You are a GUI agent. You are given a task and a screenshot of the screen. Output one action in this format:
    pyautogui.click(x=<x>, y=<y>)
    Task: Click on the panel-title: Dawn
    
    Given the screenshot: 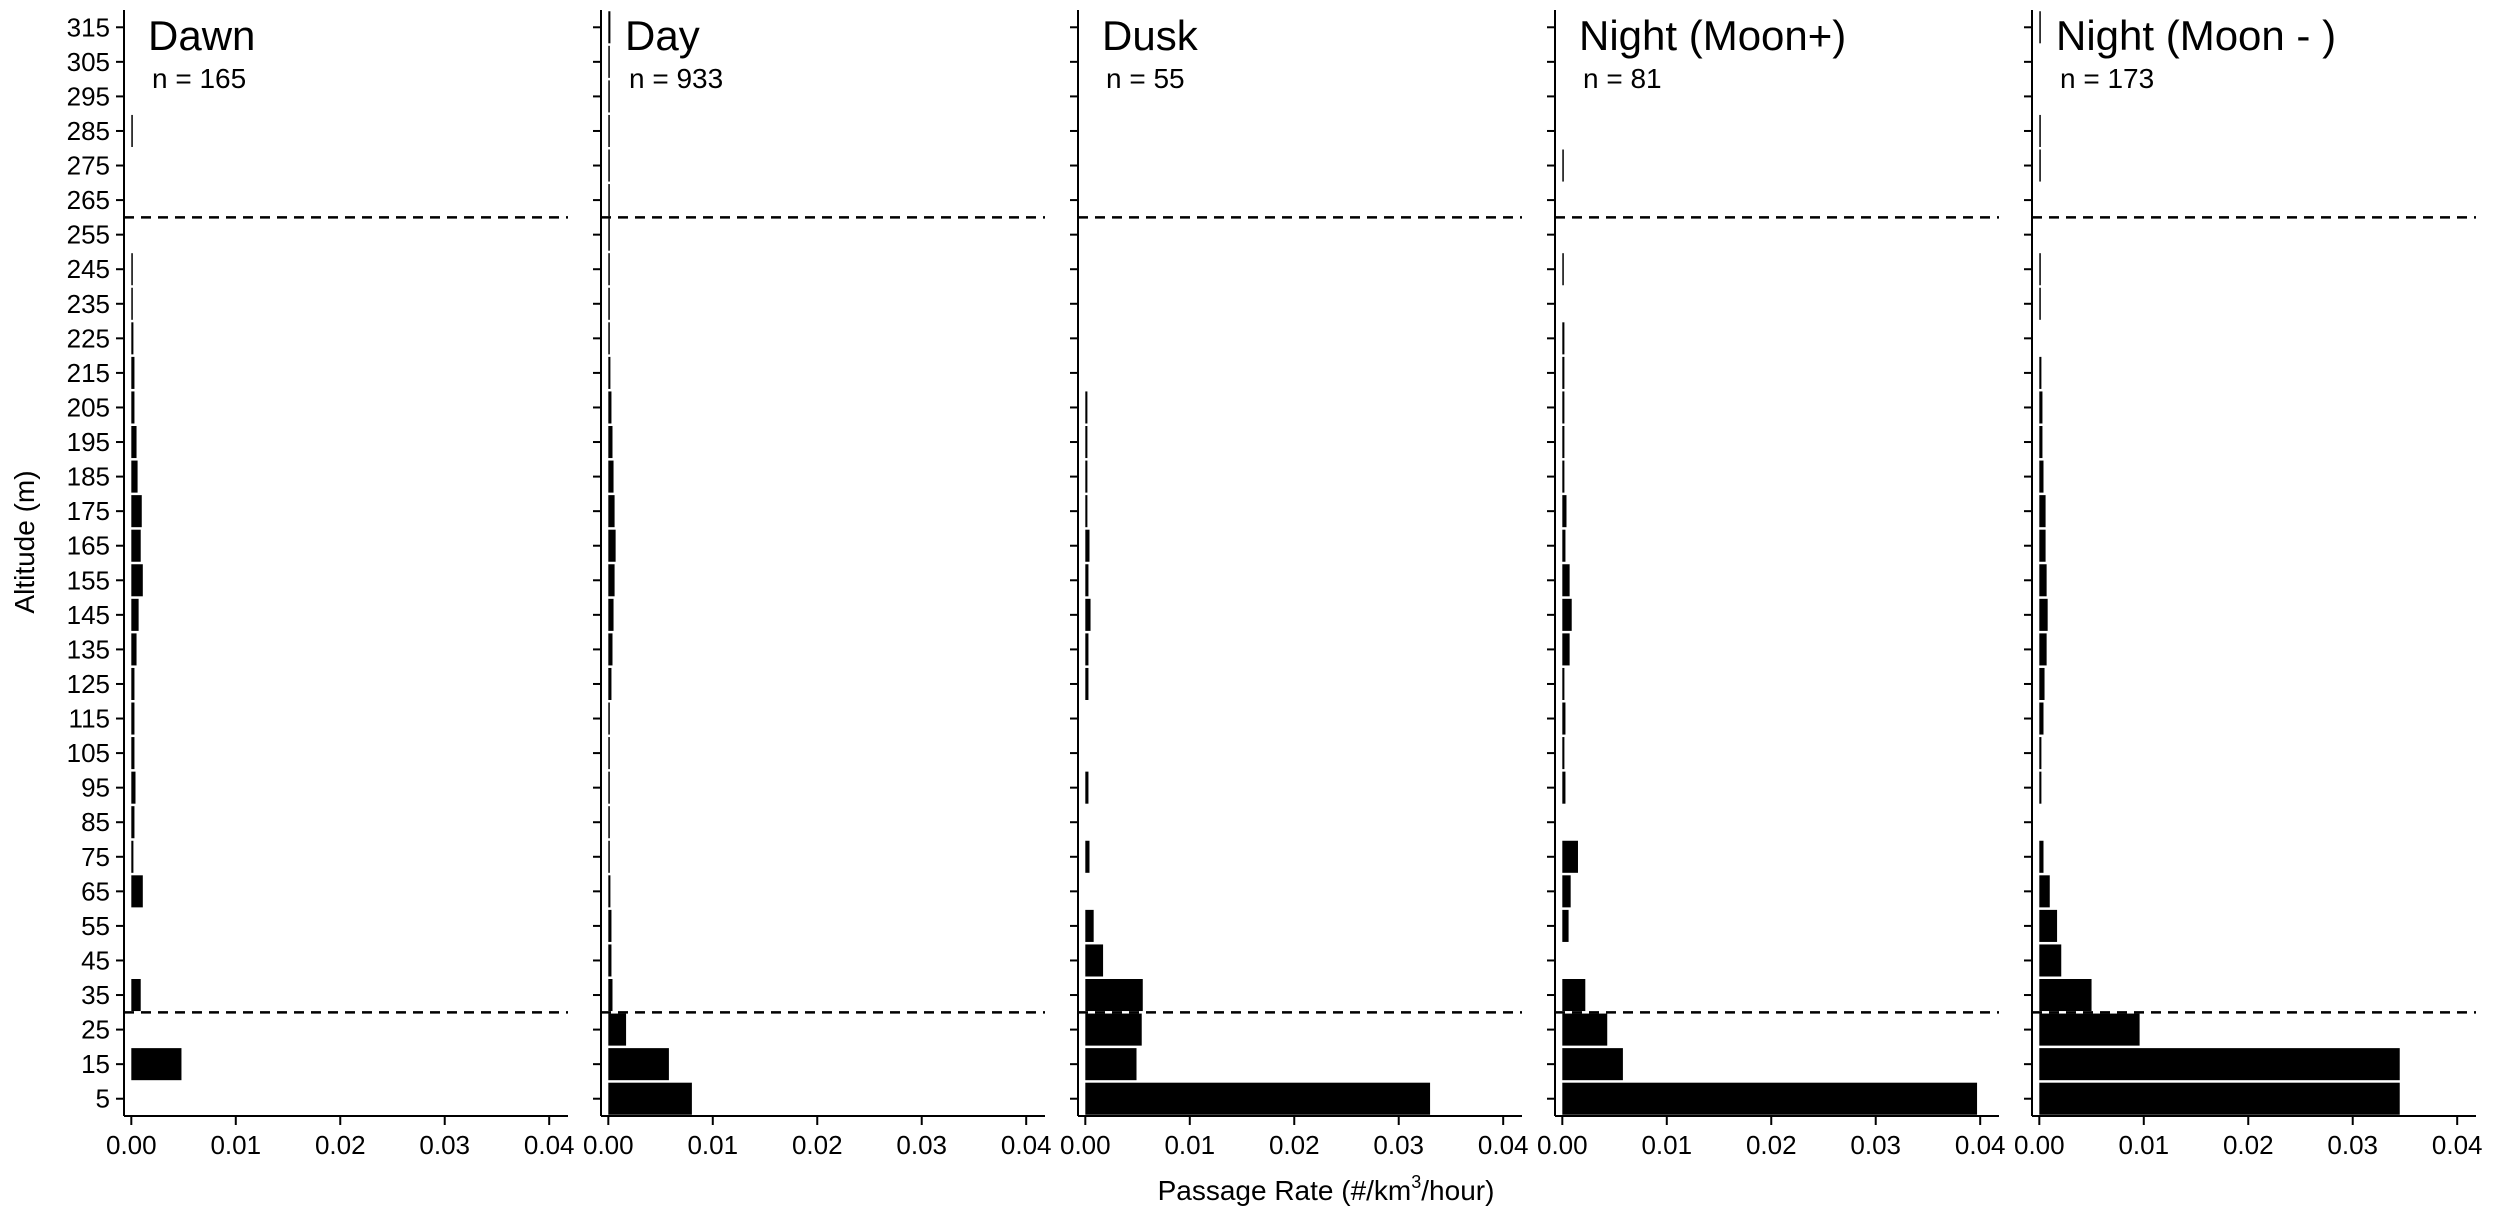 What is the action you would take?
    pyautogui.click(x=201, y=35)
    